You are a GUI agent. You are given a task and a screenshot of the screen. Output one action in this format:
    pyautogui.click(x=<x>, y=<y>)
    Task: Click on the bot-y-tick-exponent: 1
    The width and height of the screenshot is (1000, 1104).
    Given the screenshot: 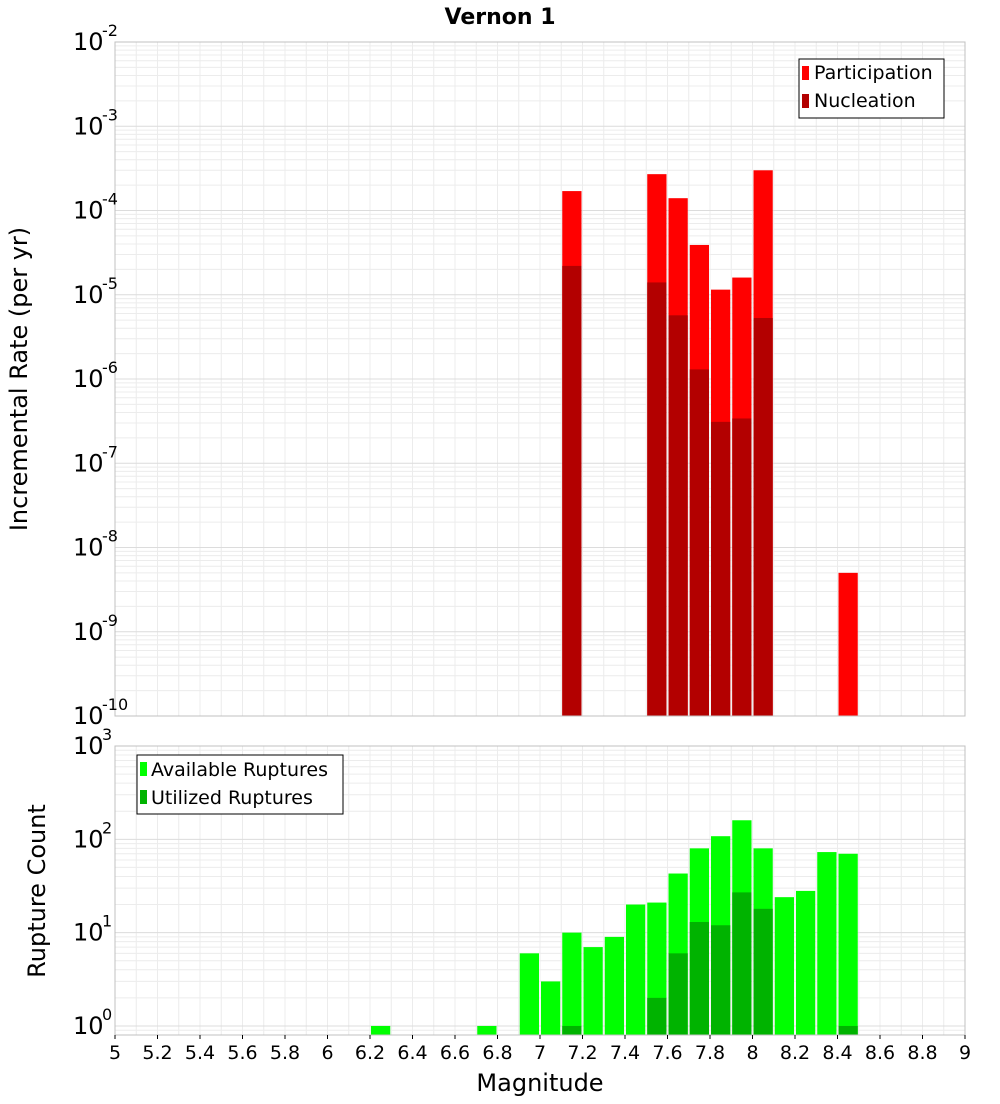 What is the action you would take?
    pyautogui.click(x=107, y=921)
    